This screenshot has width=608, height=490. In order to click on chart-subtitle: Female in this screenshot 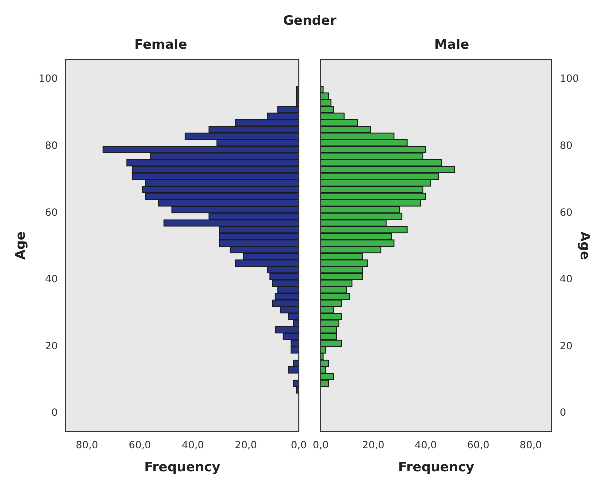, I will do `click(161, 46)`.